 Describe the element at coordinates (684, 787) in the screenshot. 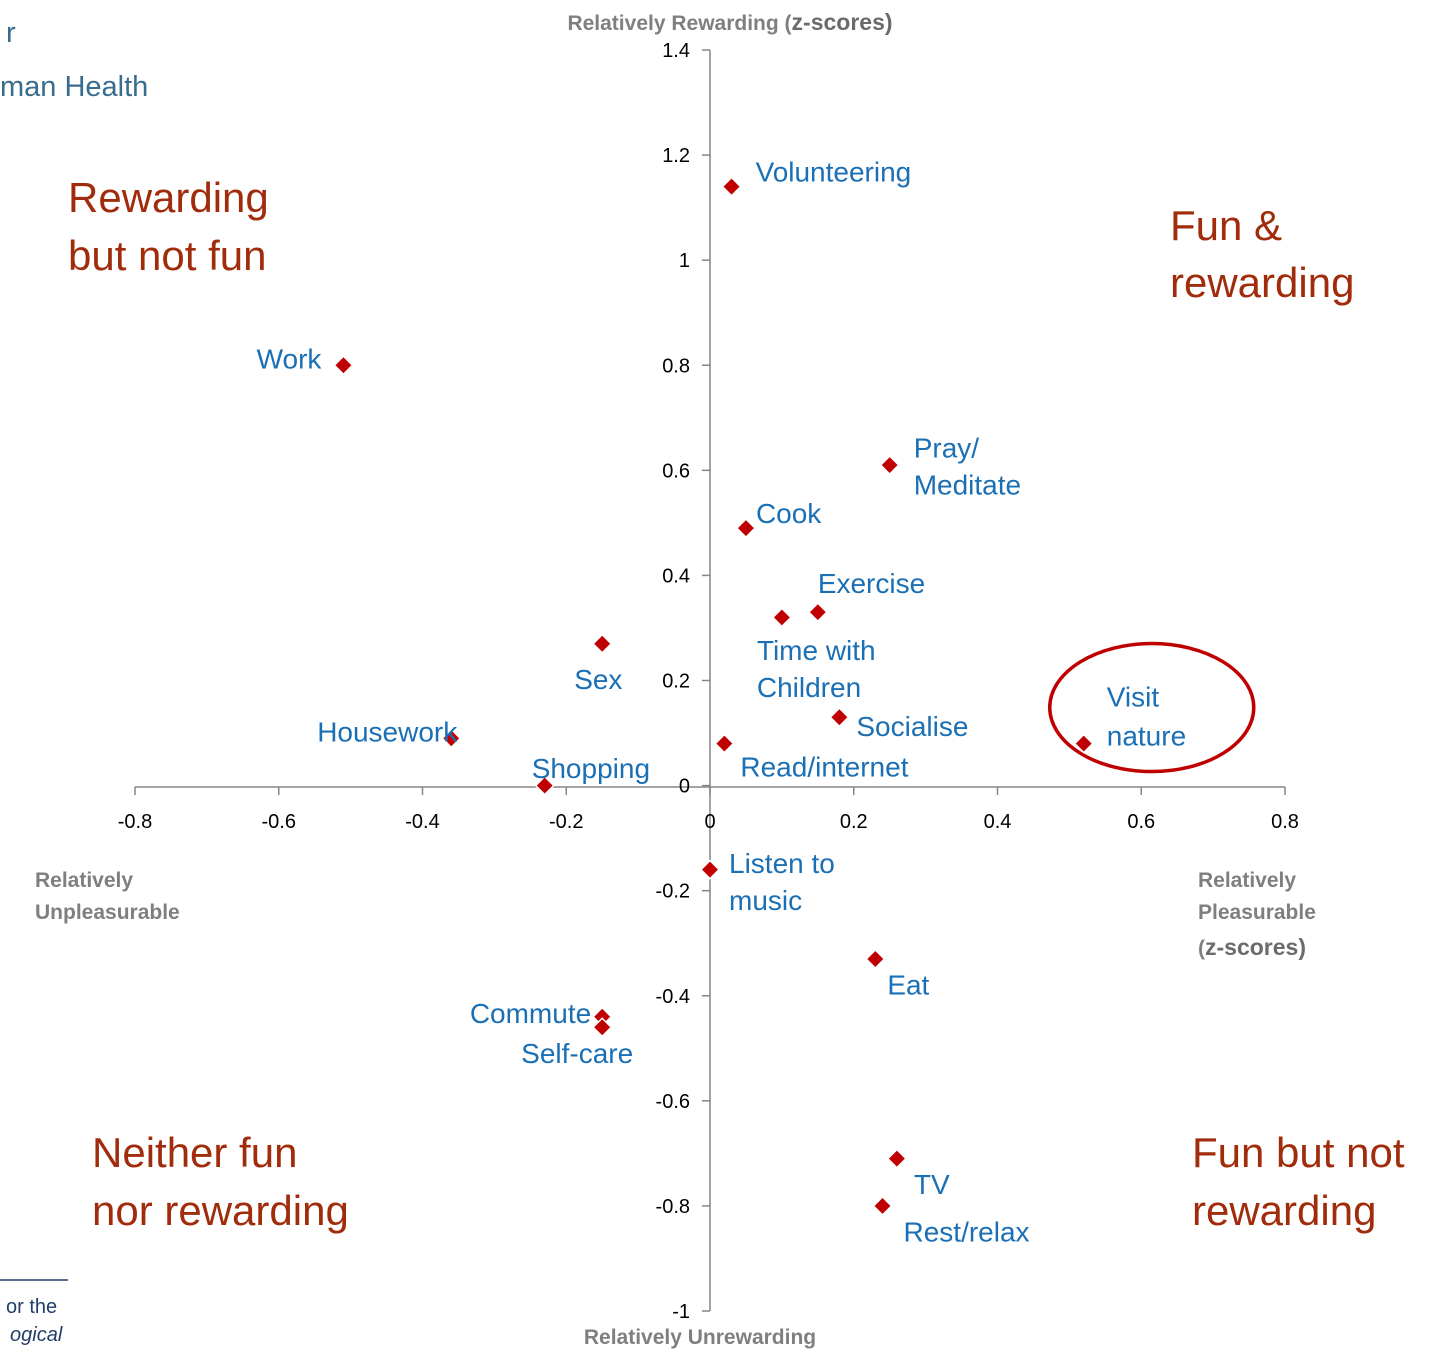

I see `y-tick-label: 0` at that location.